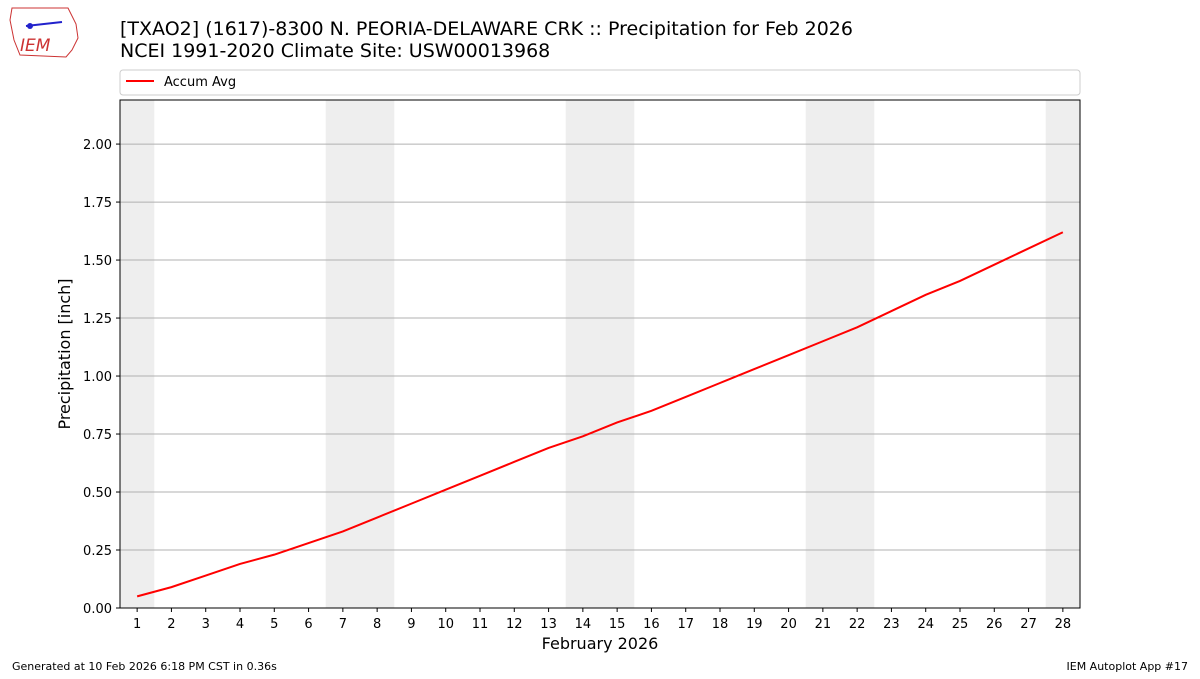  What do you see at coordinates (600, 82) in the screenshot?
I see `legend-box` at bounding box center [600, 82].